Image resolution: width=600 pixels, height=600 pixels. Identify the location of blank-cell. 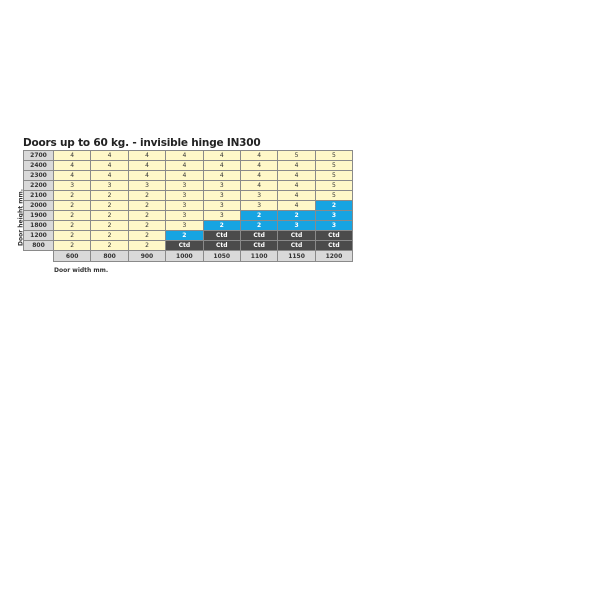
(39, 256).